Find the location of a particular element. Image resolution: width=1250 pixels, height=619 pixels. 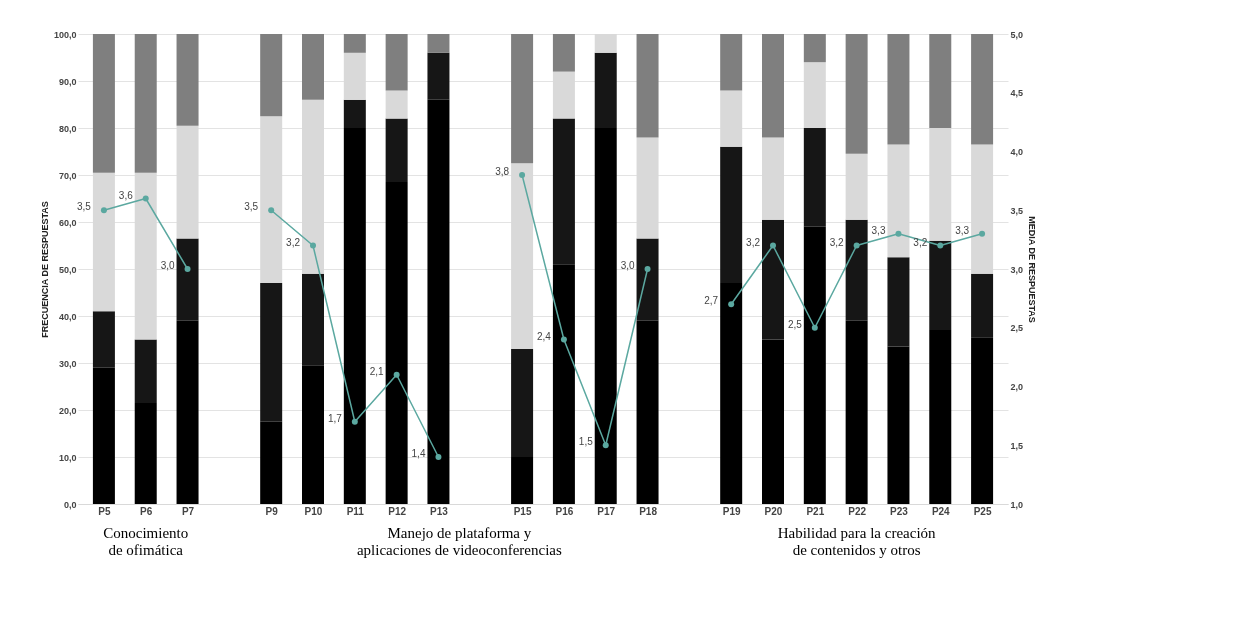

data-label: 2,7 is located at coordinates (711, 301).